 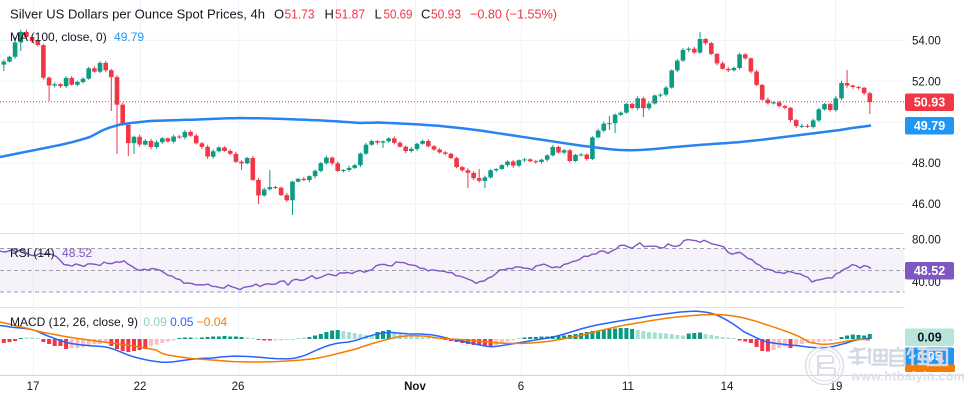 What do you see at coordinates (140, 387) in the screenshot?
I see `svg-text: 22` at bounding box center [140, 387].